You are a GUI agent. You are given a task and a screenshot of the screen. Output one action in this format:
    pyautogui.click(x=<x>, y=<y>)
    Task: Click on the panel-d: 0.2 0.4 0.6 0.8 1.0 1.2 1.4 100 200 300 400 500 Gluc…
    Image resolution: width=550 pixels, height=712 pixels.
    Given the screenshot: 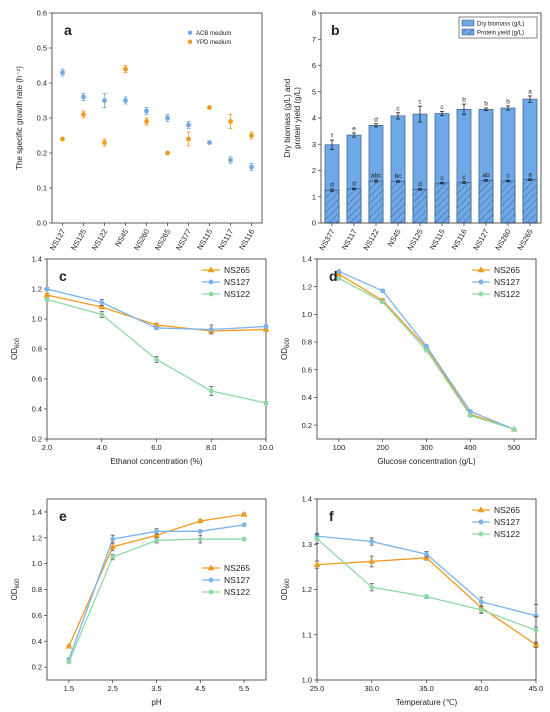 What is the action you would take?
    pyautogui.click(x=408, y=360)
    